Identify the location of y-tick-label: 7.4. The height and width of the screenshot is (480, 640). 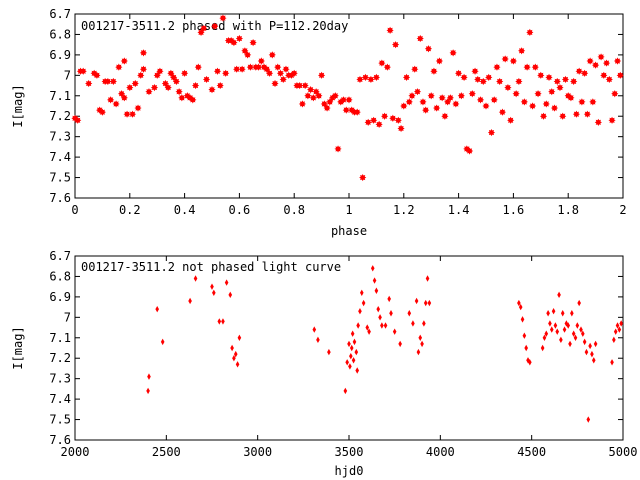
(60, 399).